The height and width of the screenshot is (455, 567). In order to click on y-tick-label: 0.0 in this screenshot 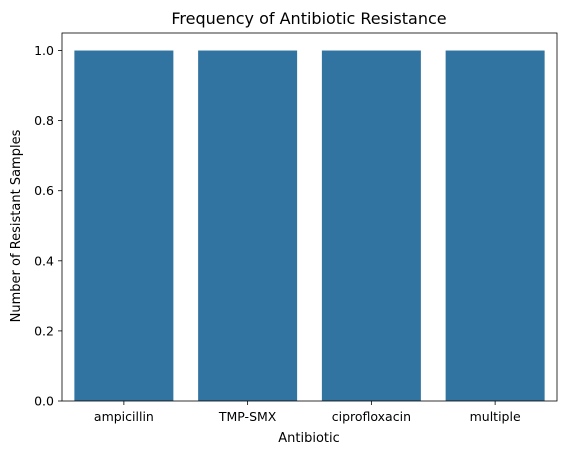, I will do `click(44, 401)`.